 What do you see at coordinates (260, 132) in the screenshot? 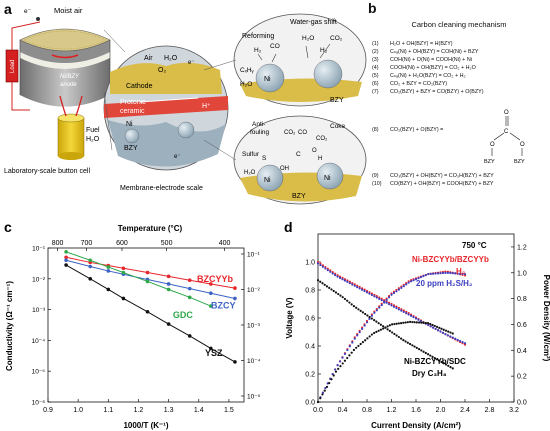
I see `antifouling-label-2: fouling` at bounding box center [260, 132].